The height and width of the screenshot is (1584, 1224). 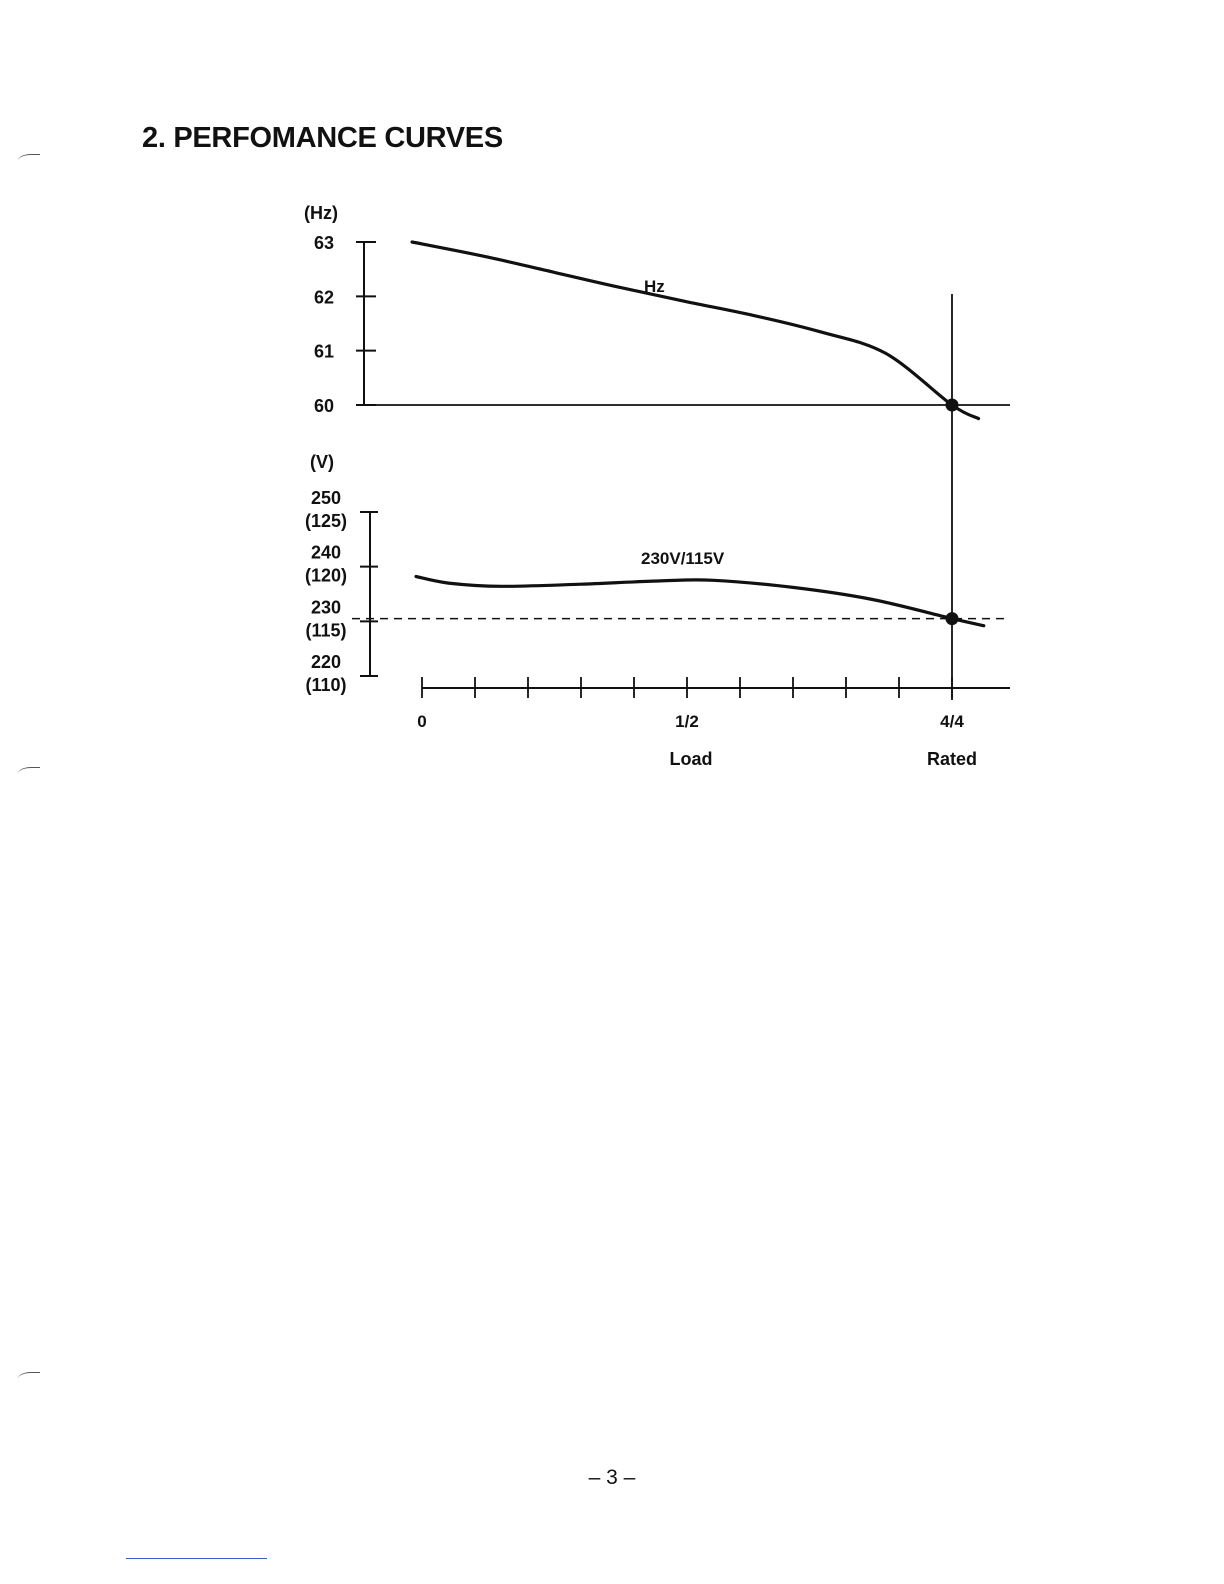 I want to click on hz-series-label: Hz, so click(x=654, y=286).